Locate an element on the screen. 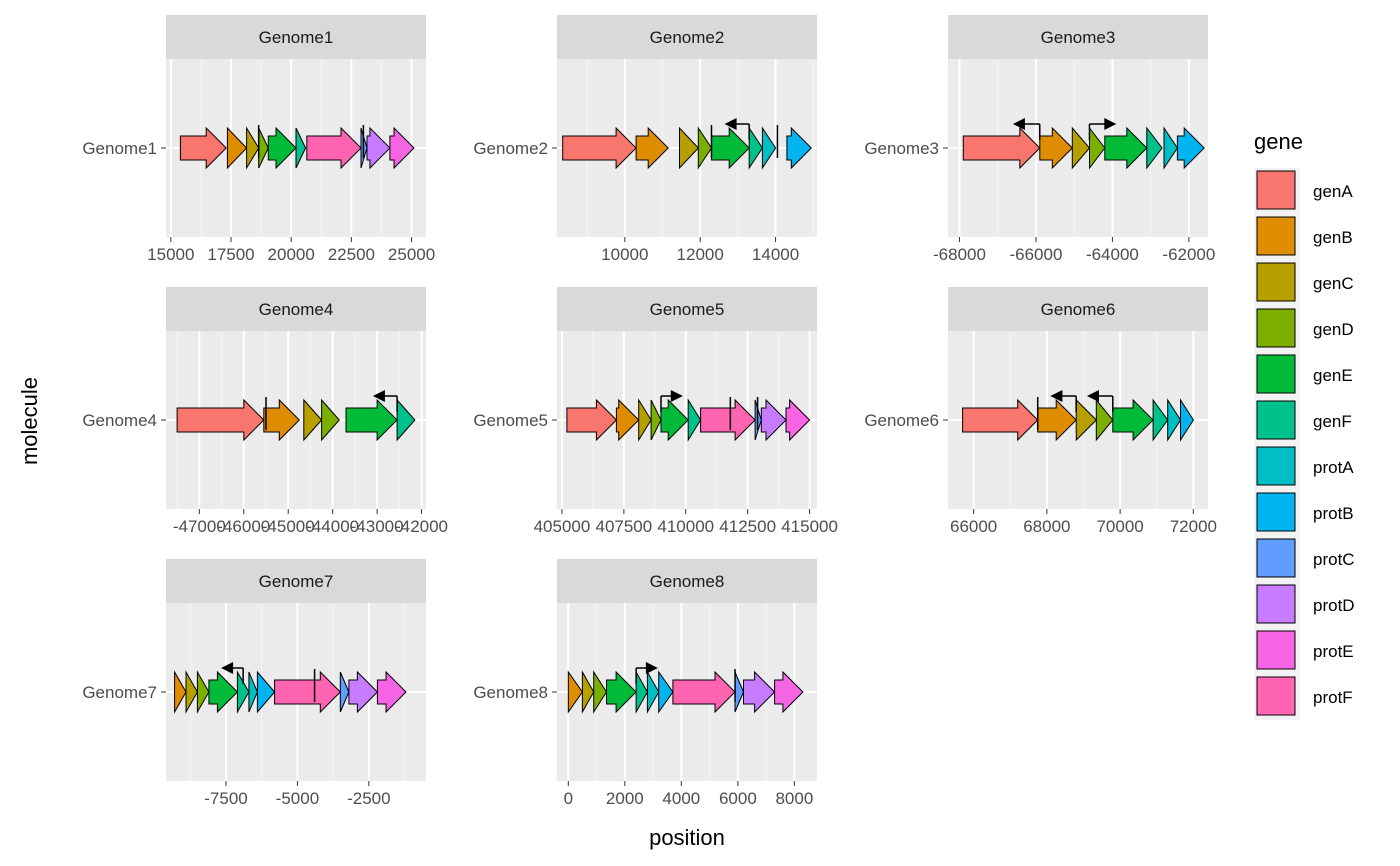 The width and height of the screenshot is (1400, 866). x-tick-label: 72000 is located at coordinates (1193, 526).